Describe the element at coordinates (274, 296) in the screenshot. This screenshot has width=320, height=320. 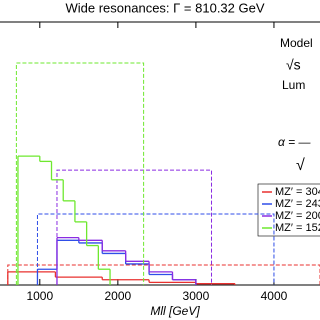
I see `x-tick-label: 4000` at that location.